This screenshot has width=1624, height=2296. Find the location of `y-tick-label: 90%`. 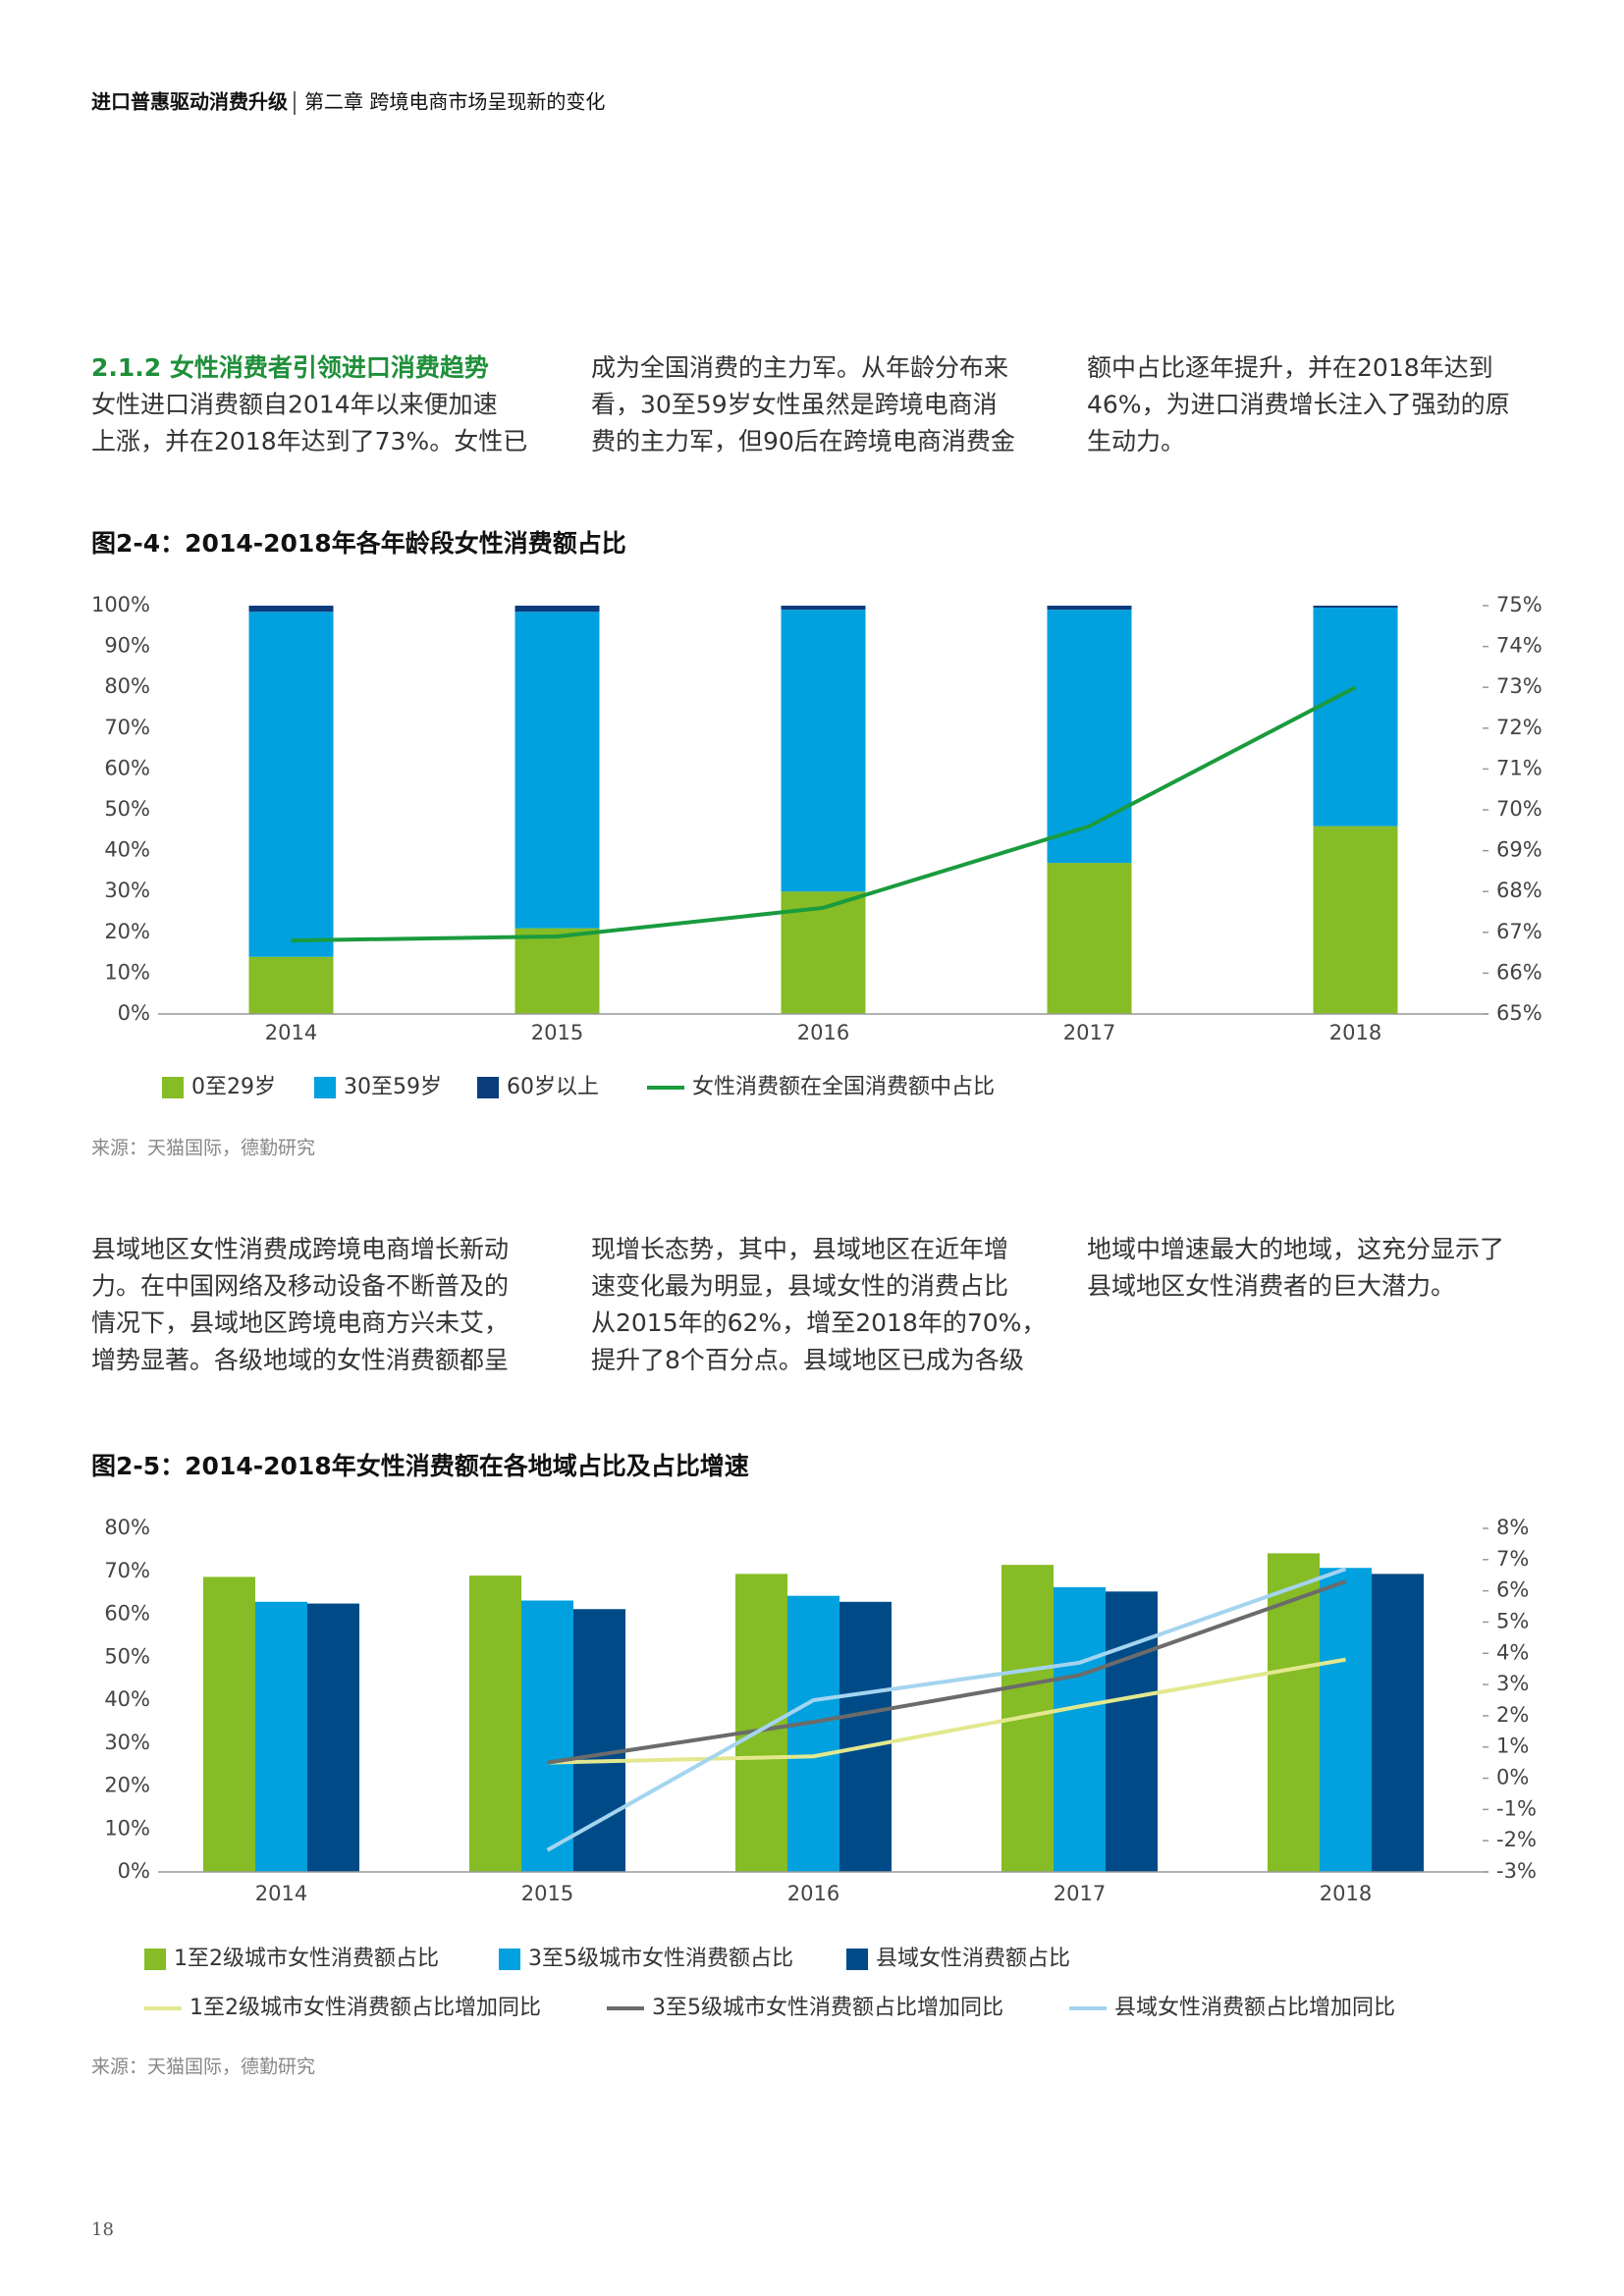

y-tick-label: 90% is located at coordinates (127, 646).